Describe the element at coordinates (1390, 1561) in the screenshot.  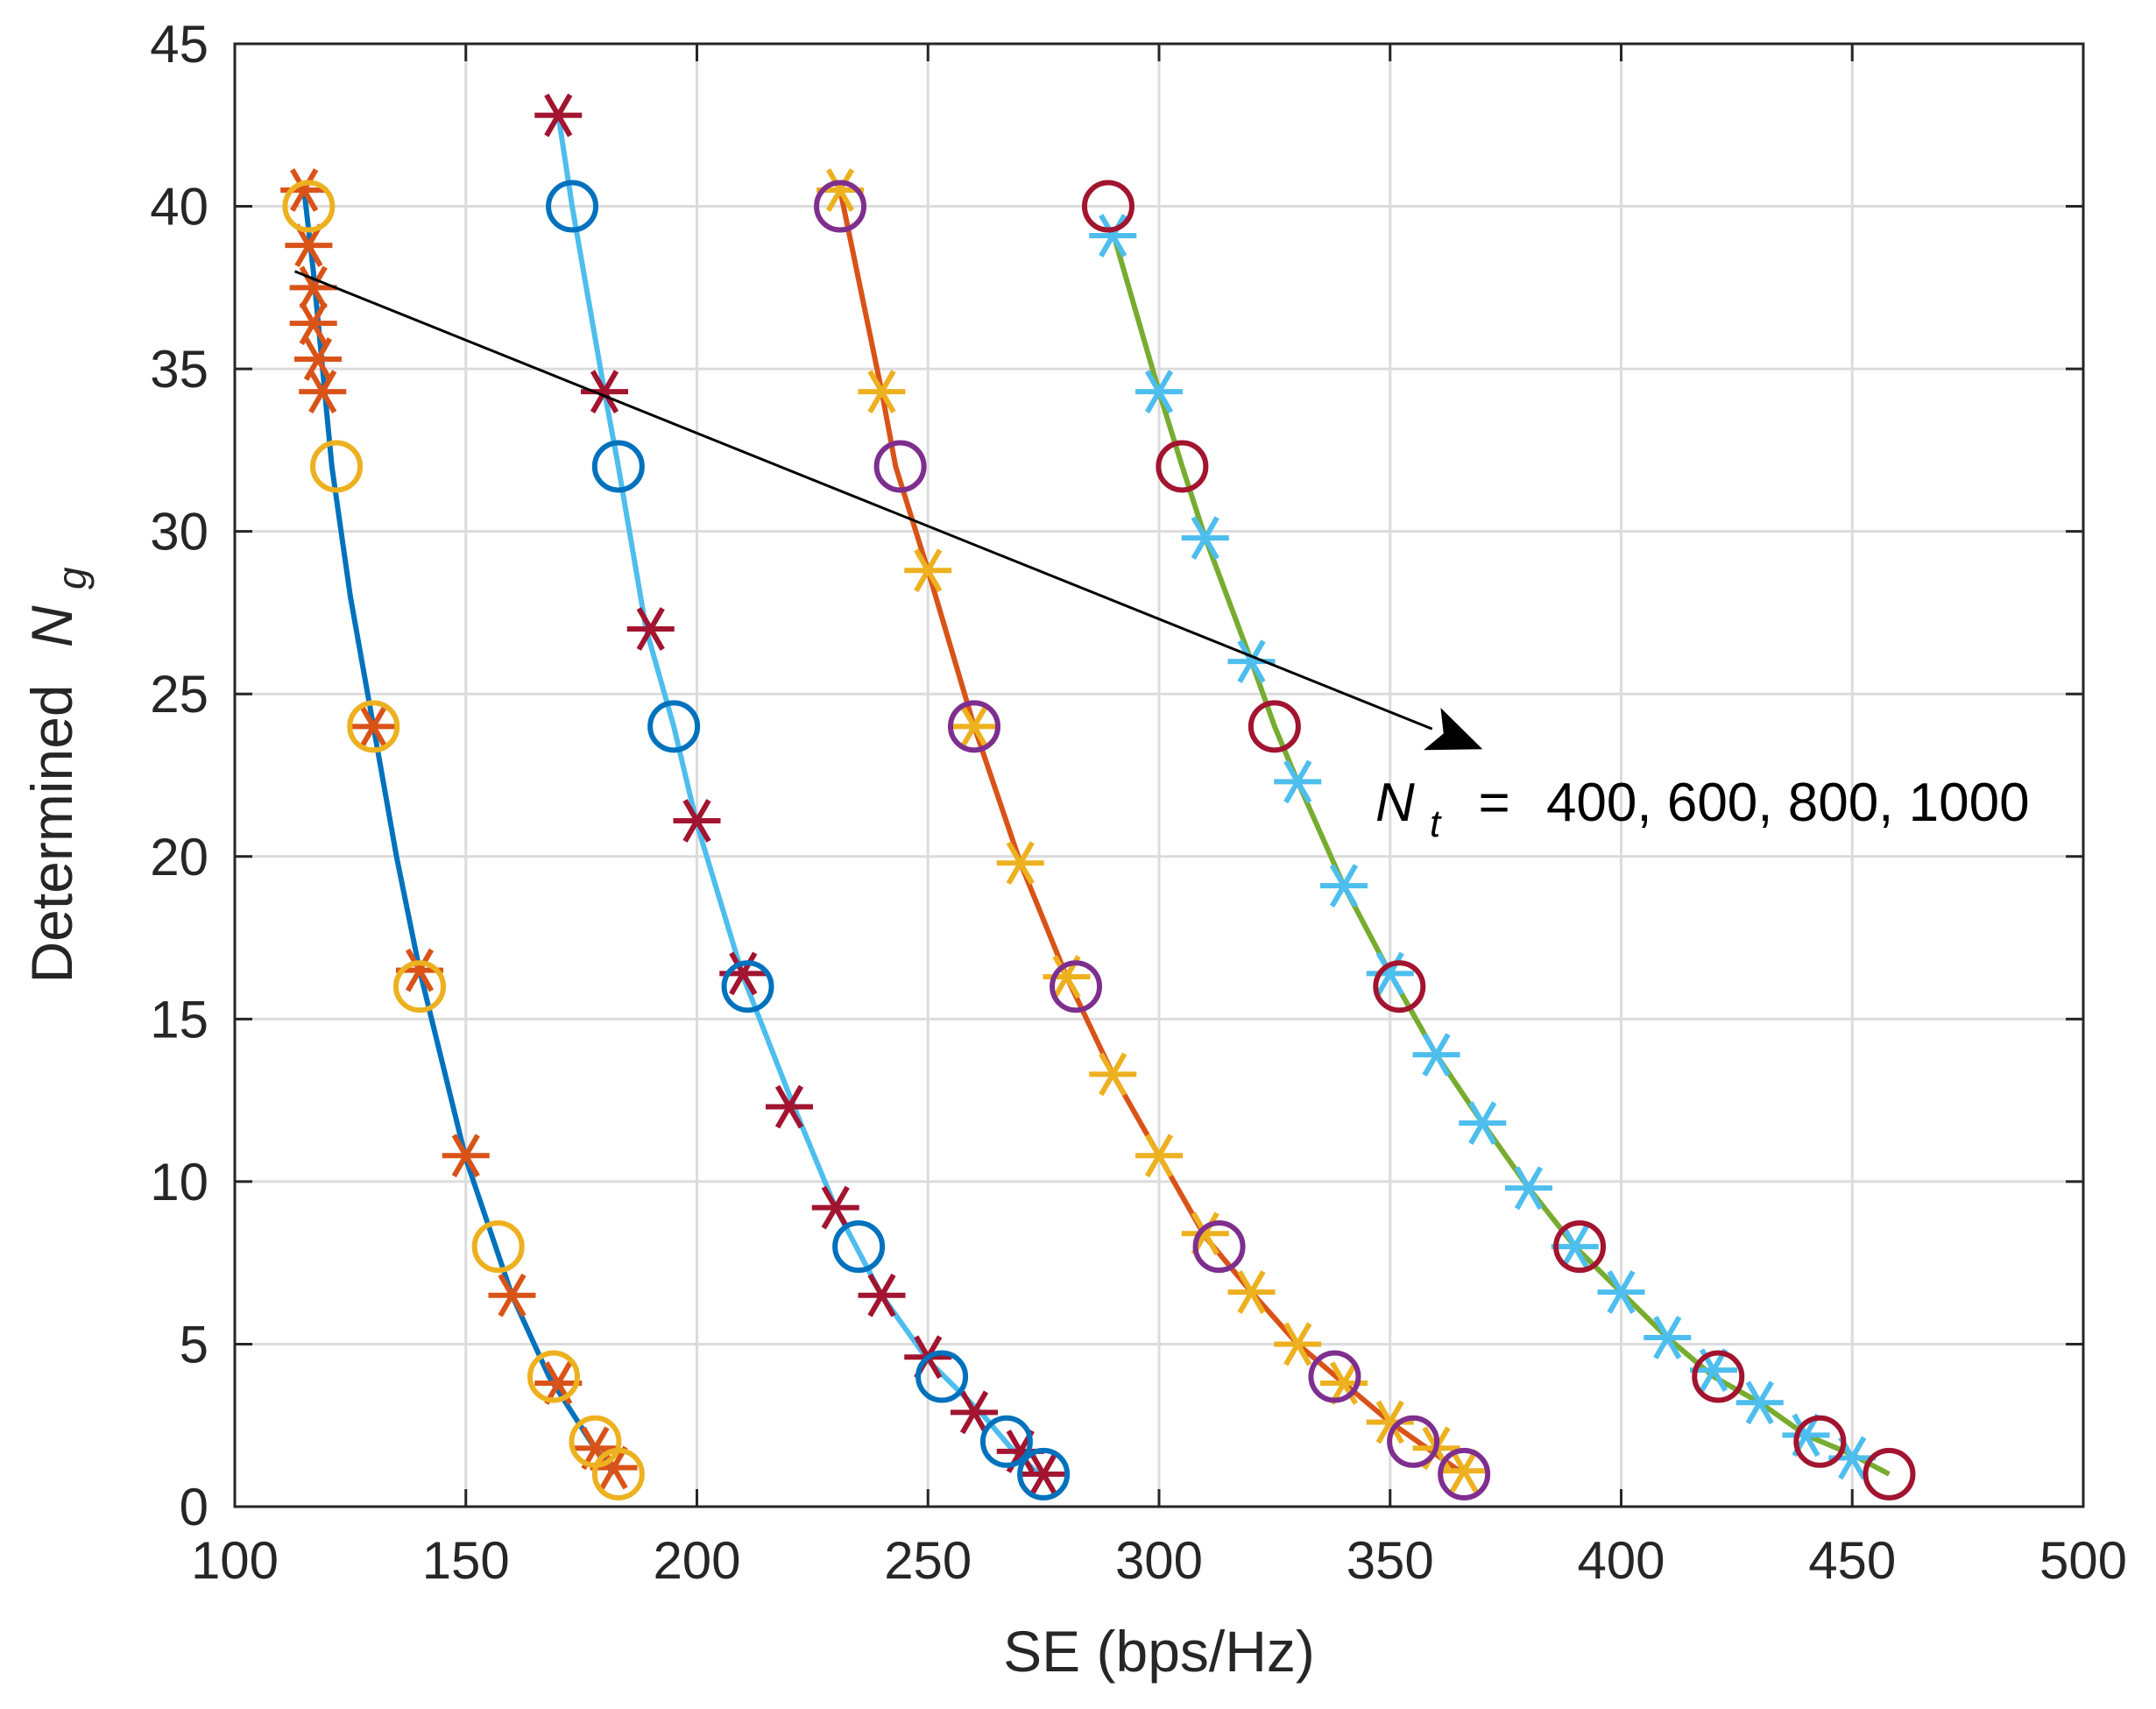
I see `x-tick-label: 350` at that location.